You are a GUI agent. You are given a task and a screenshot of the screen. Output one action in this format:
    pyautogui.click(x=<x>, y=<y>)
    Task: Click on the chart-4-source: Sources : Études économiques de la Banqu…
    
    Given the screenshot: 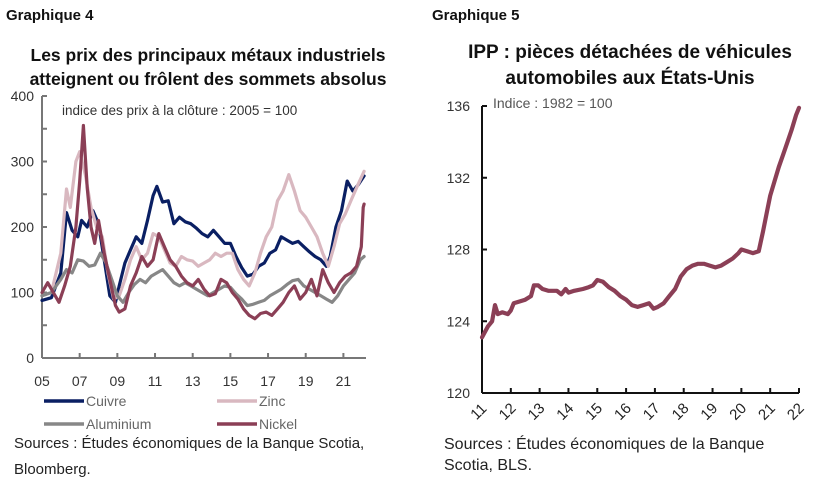 What is the action you would take?
    pyautogui.click(x=189, y=457)
    